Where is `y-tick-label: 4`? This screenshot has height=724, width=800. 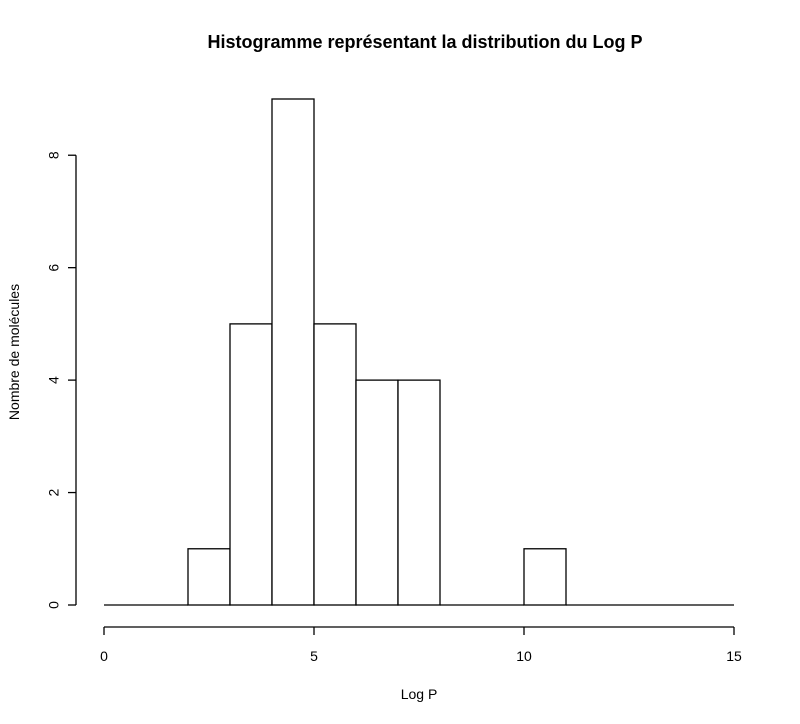
y-tick-label: 4 is located at coordinates (54, 380).